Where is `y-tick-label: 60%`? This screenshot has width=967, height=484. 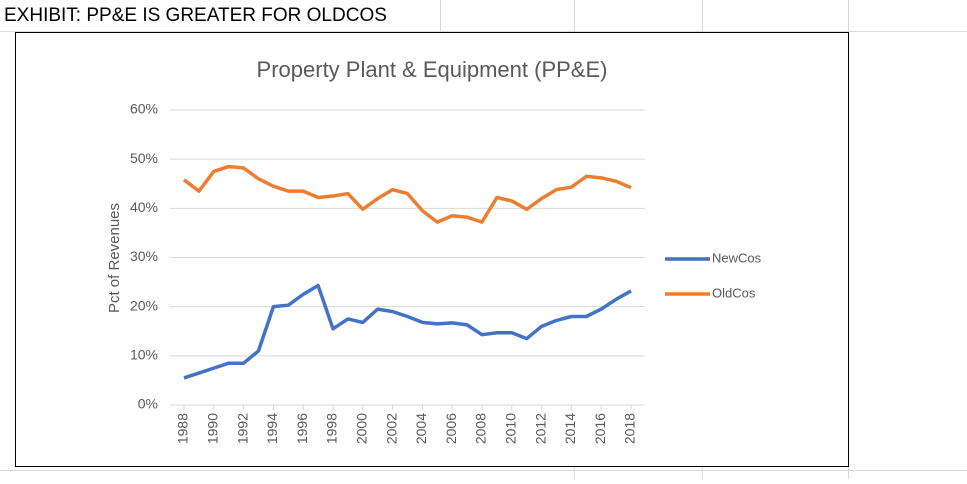
y-tick-label: 60% is located at coordinates (144, 109).